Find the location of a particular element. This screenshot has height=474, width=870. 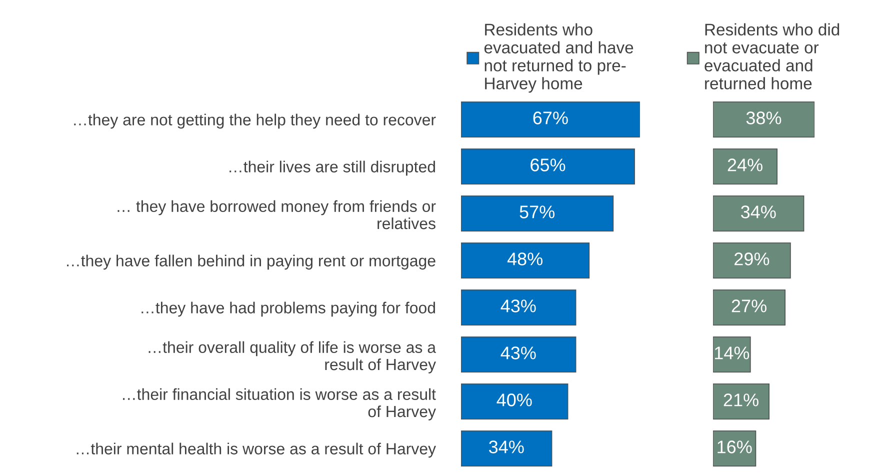

data-label: 16% is located at coordinates (735, 447).